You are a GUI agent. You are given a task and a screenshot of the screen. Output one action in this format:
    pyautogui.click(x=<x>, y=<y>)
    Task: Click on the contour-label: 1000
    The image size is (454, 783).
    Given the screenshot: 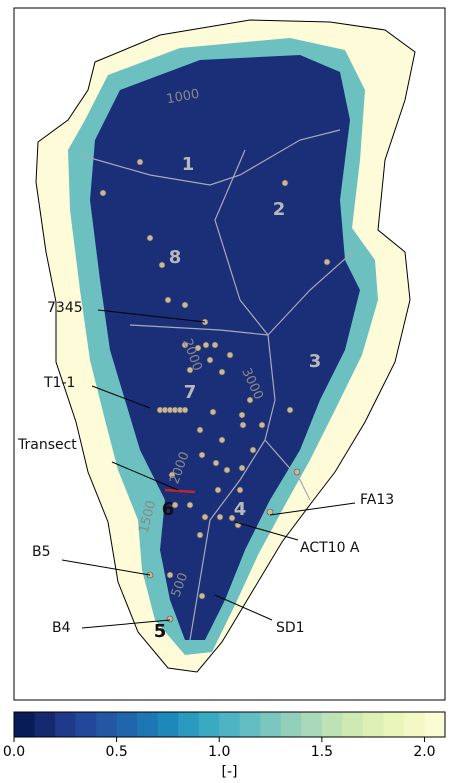 What is the action you would take?
    pyautogui.click(x=182, y=97)
    